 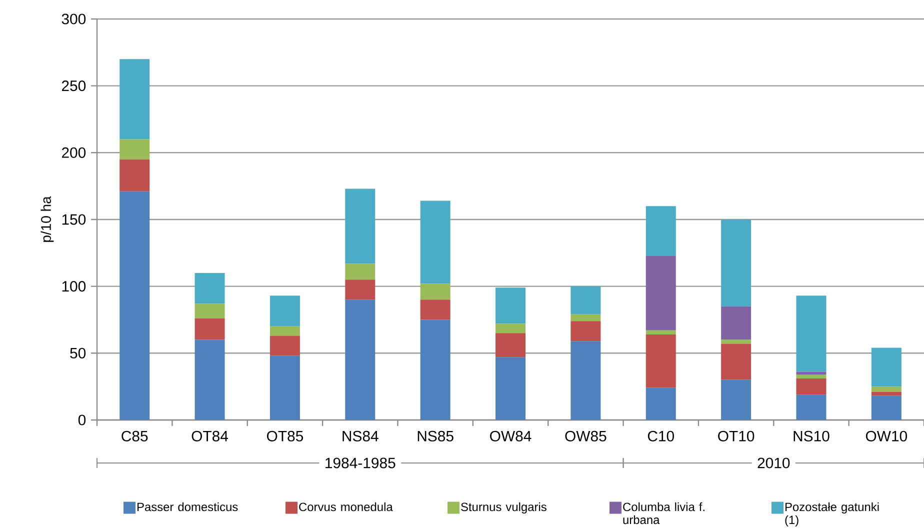 What do you see at coordinates (887, 436) in the screenshot?
I see `x-tick-label: OW10` at bounding box center [887, 436].